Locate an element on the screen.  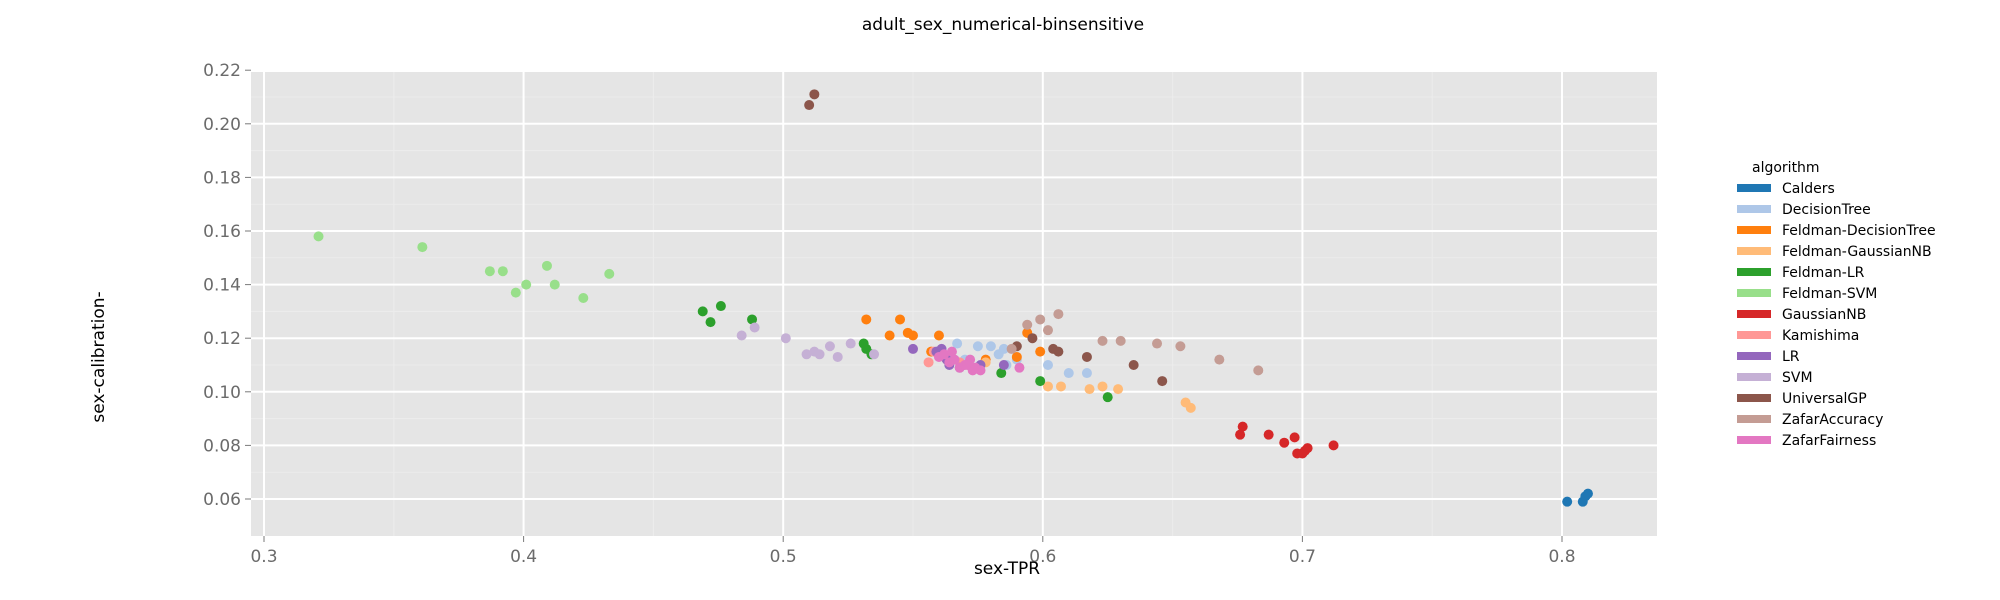
legend-label: Calders is located at coordinates (1808, 189).